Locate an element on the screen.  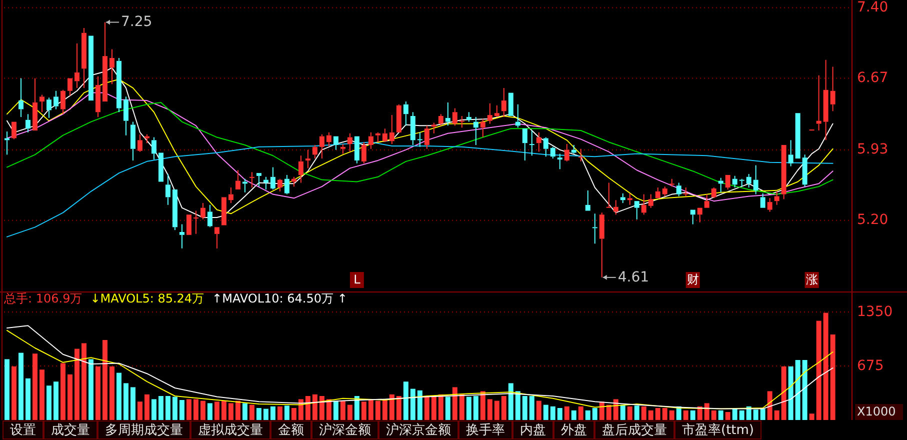
y-tick-label: 5.93 is located at coordinates (872, 150).